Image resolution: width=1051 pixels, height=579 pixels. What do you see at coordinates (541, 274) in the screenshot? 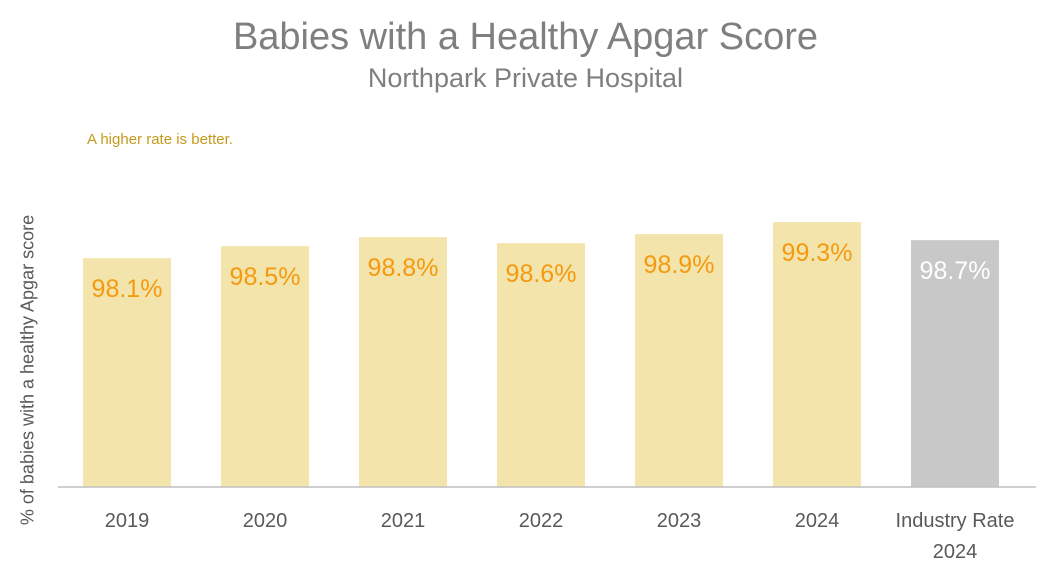
I see `data-label-4: 98.6%` at bounding box center [541, 274].